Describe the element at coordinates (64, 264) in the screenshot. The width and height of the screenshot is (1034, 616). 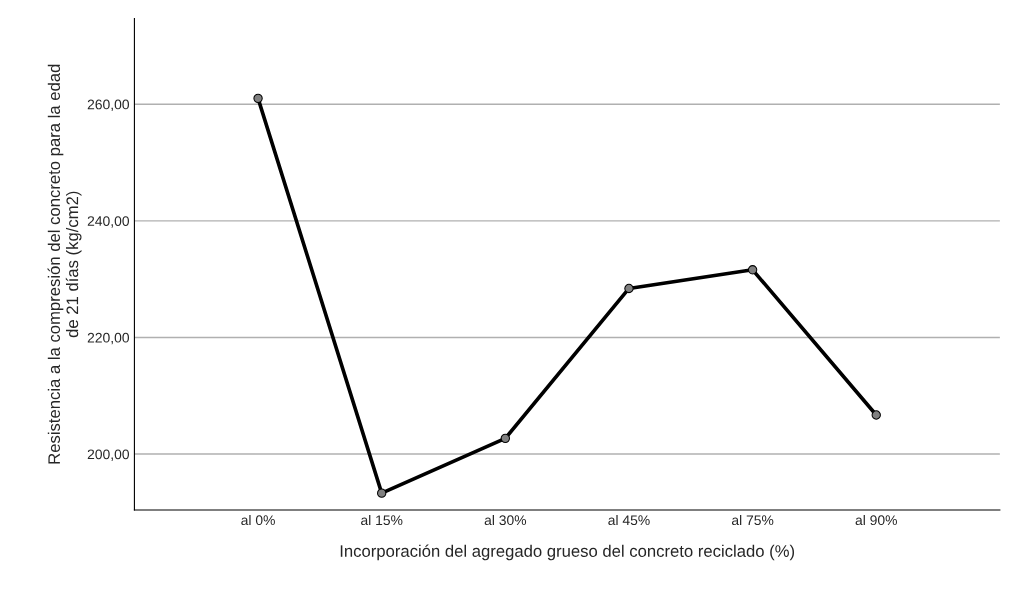
I see `y-axis-title: Resistencia a la compresión del concreto para la edad de 21 días (kg/cm2)` at that location.